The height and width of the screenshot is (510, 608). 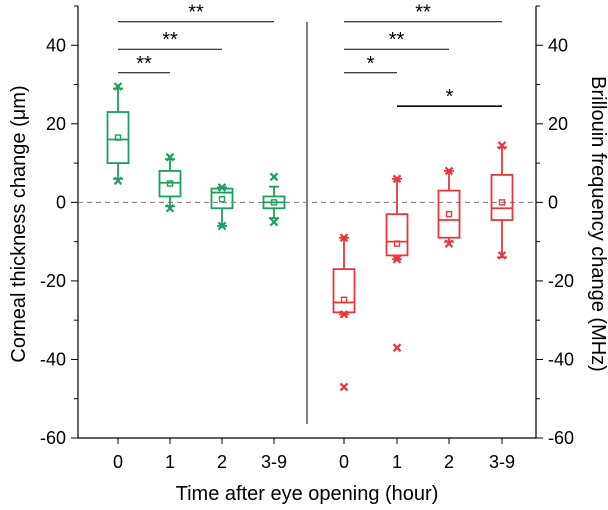 I want to click on y-tick-label-right: 40, so click(x=558, y=45).